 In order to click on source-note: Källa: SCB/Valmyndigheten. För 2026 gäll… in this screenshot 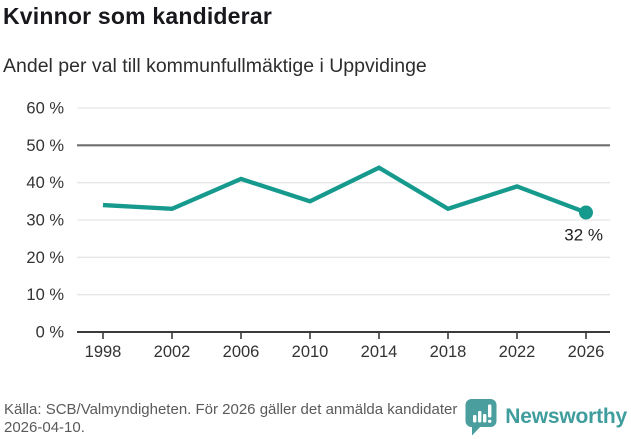, I will do `click(231, 418)`.